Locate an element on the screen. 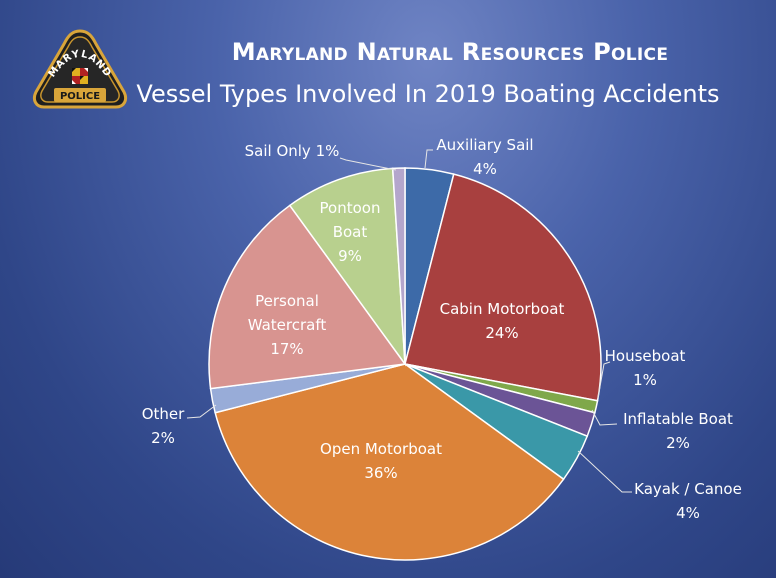  slice-label: Inflatable Boat 2% is located at coordinates (678, 431).